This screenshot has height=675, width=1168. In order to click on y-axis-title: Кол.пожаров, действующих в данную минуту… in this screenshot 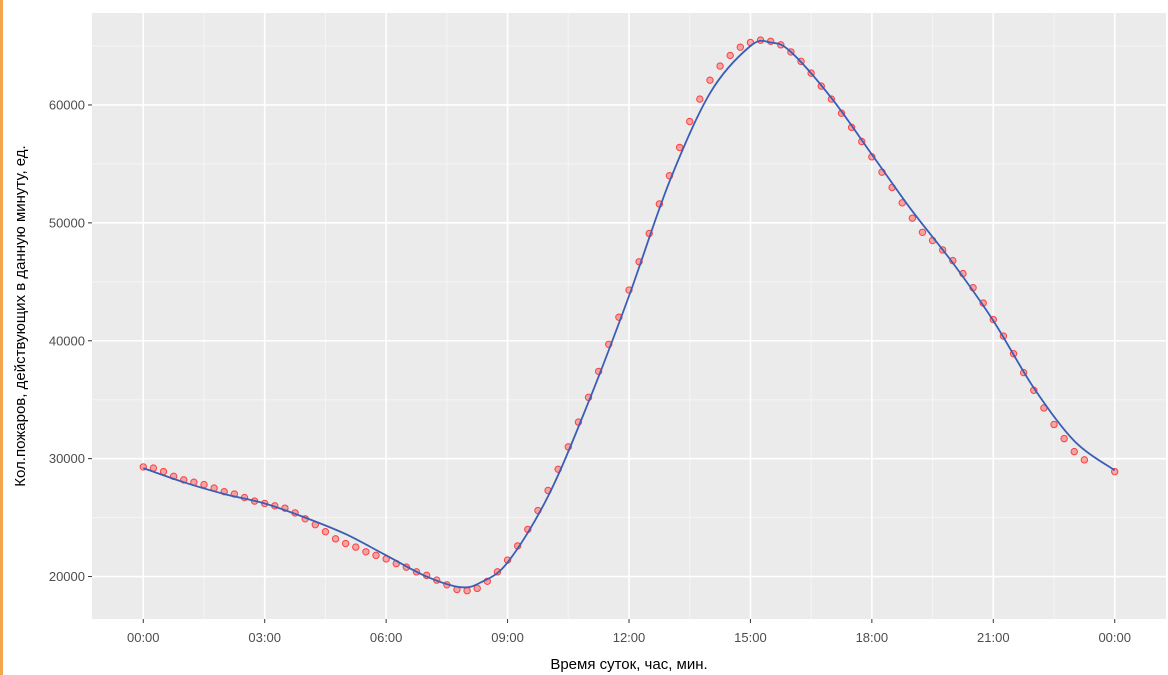, I will do `click(20, 315)`.